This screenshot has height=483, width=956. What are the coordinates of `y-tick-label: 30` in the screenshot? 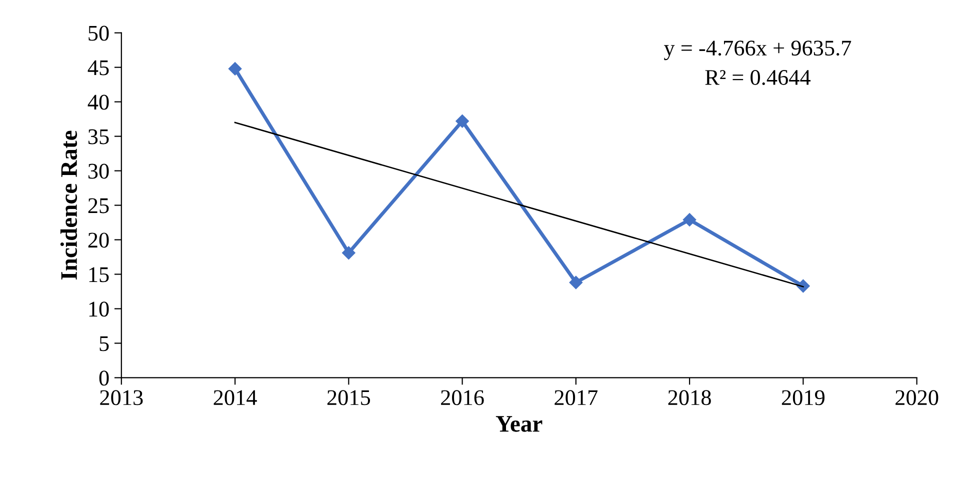 It's located at (98, 171).